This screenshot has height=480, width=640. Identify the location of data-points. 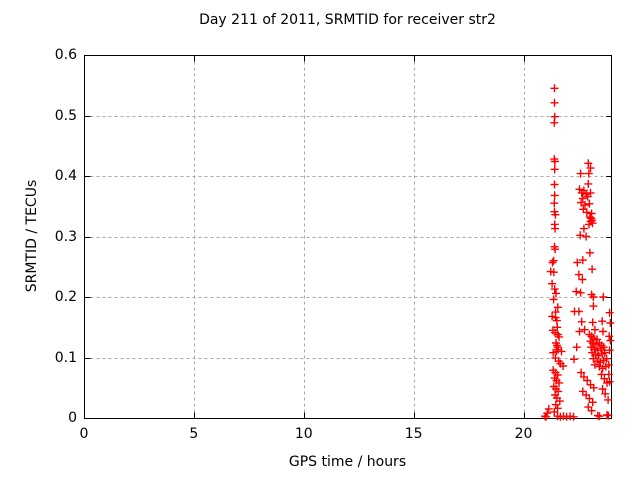
(578, 252).